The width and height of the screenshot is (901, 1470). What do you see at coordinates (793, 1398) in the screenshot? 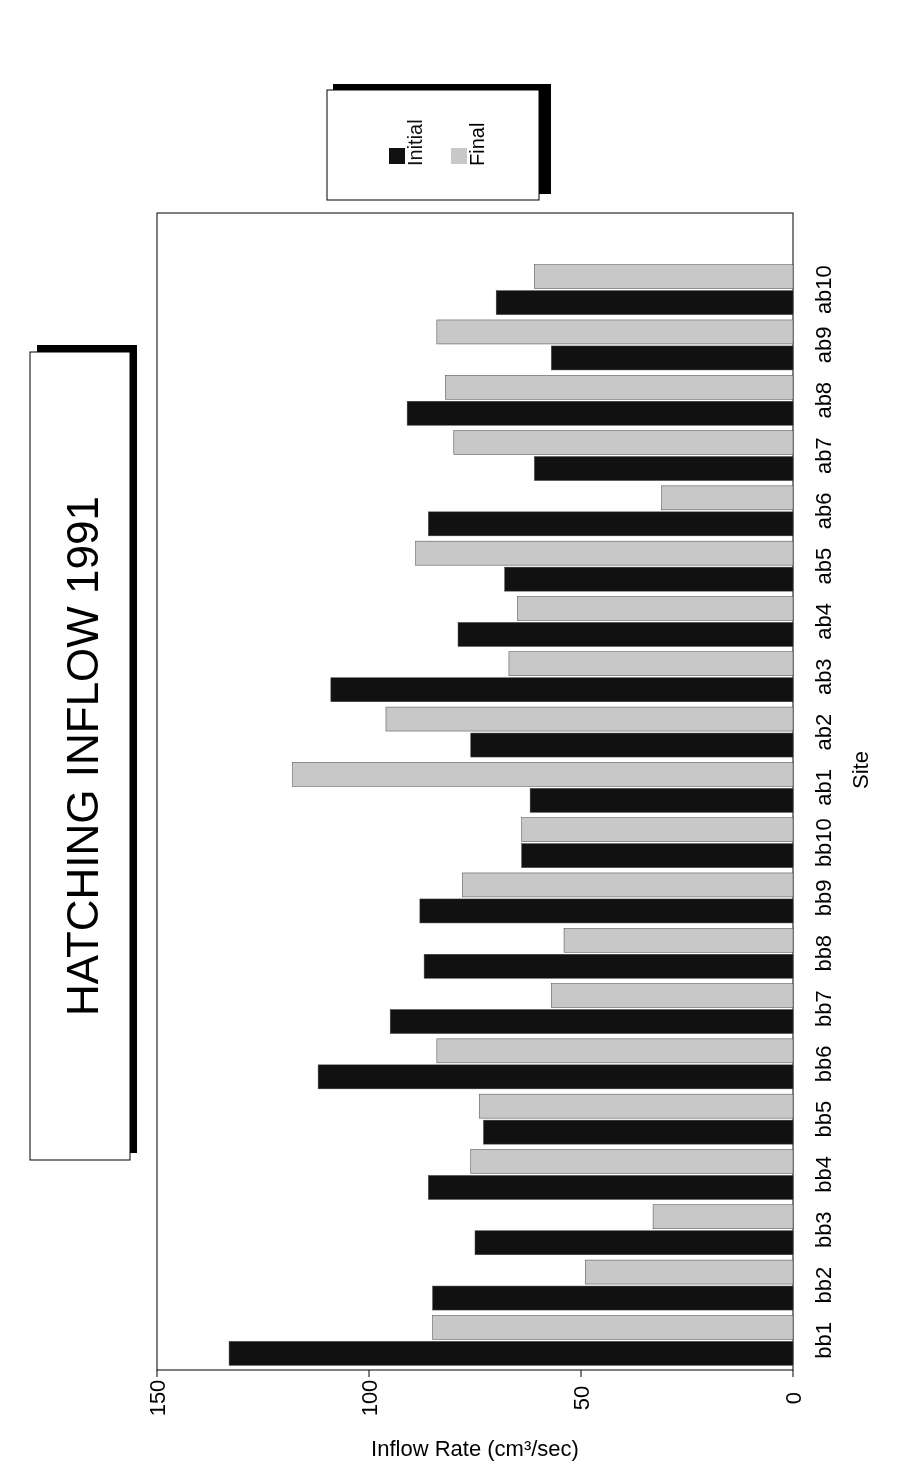
I see `x-tick-label: 0` at bounding box center [793, 1398].